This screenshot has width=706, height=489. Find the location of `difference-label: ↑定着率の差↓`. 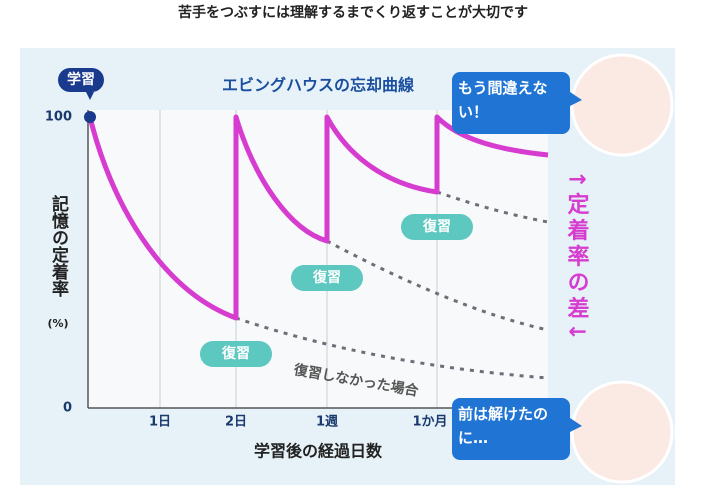

difference-label: ↑定着率の差↓ is located at coordinates (577, 257).